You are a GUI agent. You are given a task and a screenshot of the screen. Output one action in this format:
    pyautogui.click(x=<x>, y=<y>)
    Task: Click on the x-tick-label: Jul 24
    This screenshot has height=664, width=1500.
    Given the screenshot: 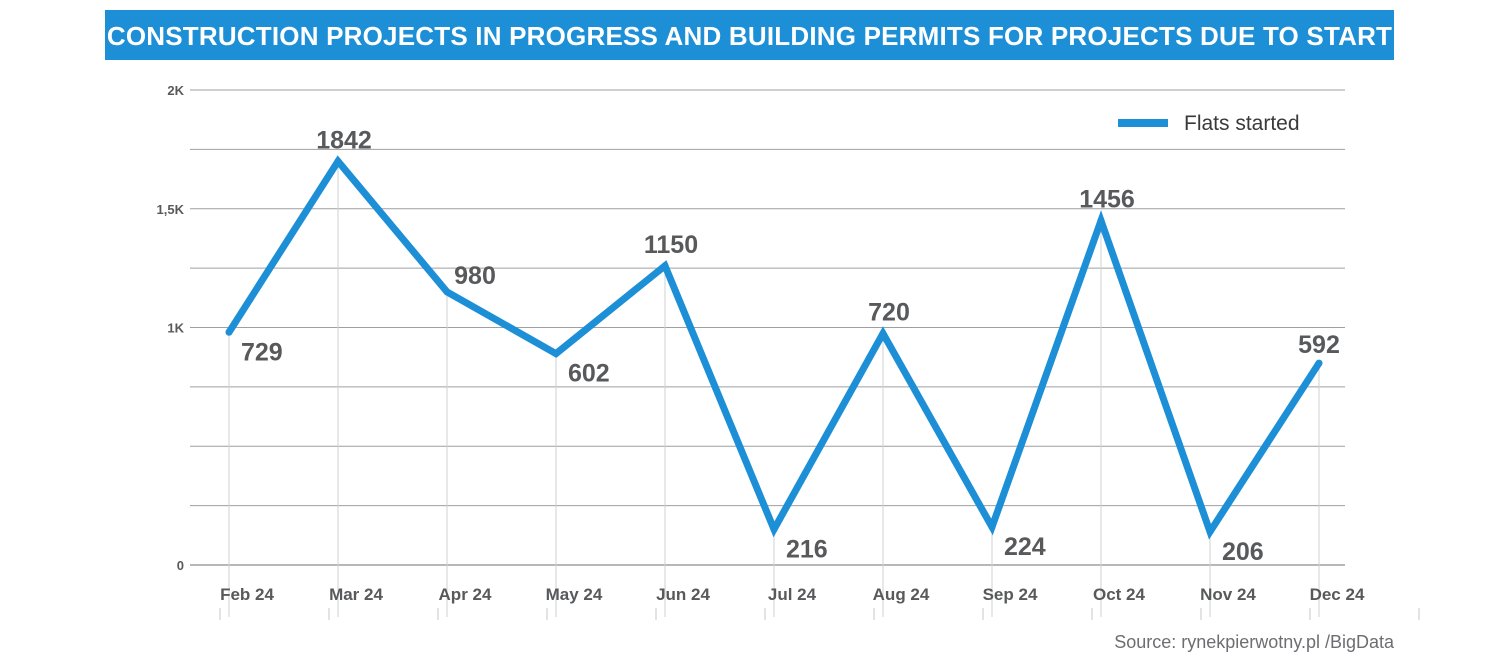 What is the action you would take?
    pyautogui.click(x=792, y=594)
    